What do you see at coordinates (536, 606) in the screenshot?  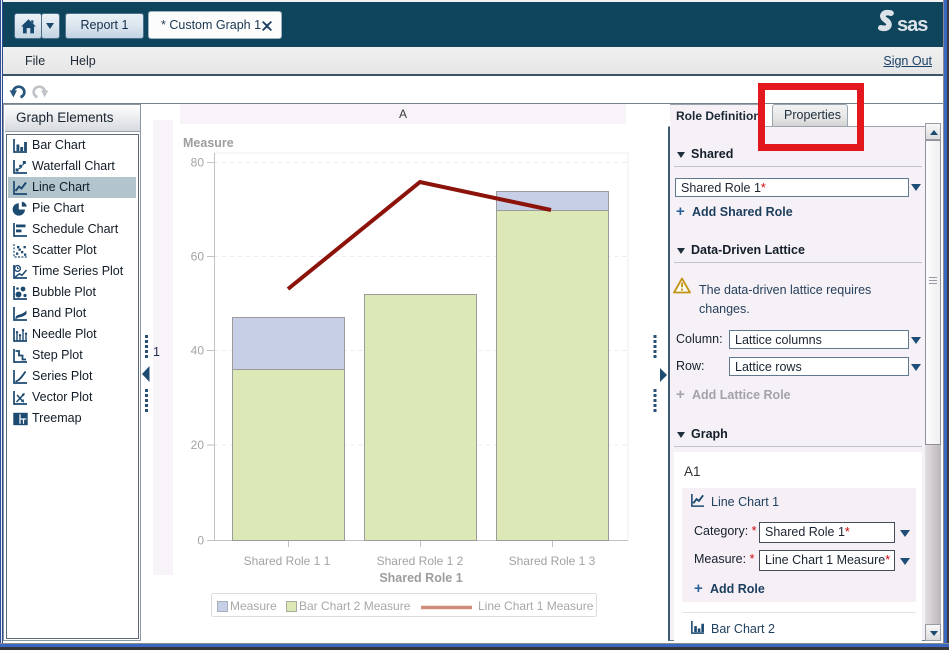 I see `svg-text: Line Chart 1 Measure` at bounding box center [536, 606].